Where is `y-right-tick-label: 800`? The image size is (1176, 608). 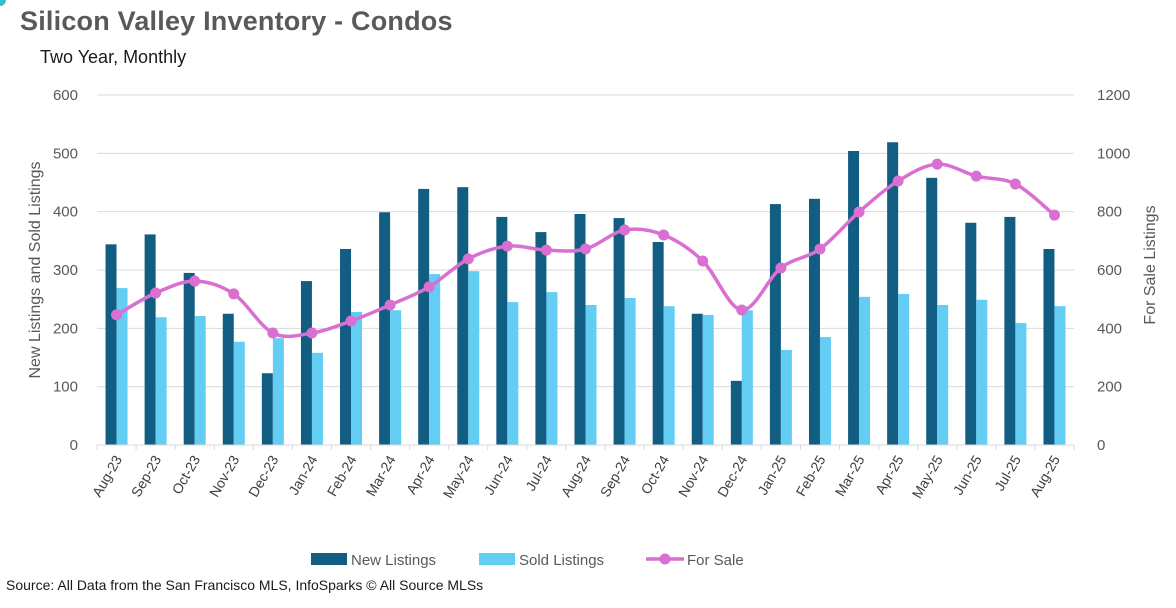
y-right-tick-label: 800 is located at coordinates (1109, 212).